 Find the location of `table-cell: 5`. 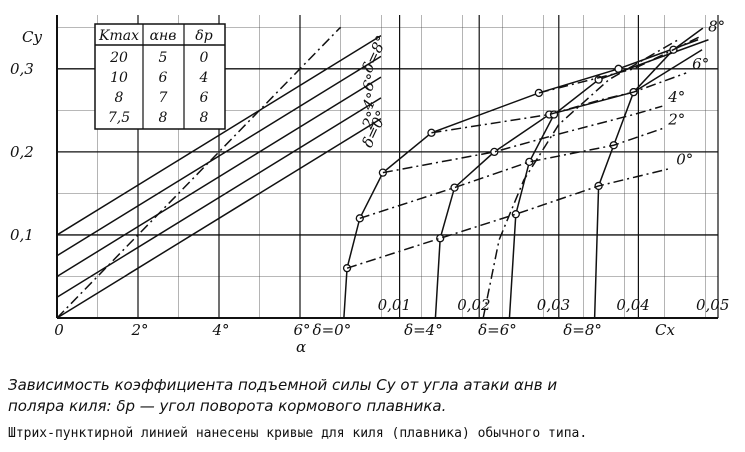

table-cell: 5 is located at coordinates (163, 58).